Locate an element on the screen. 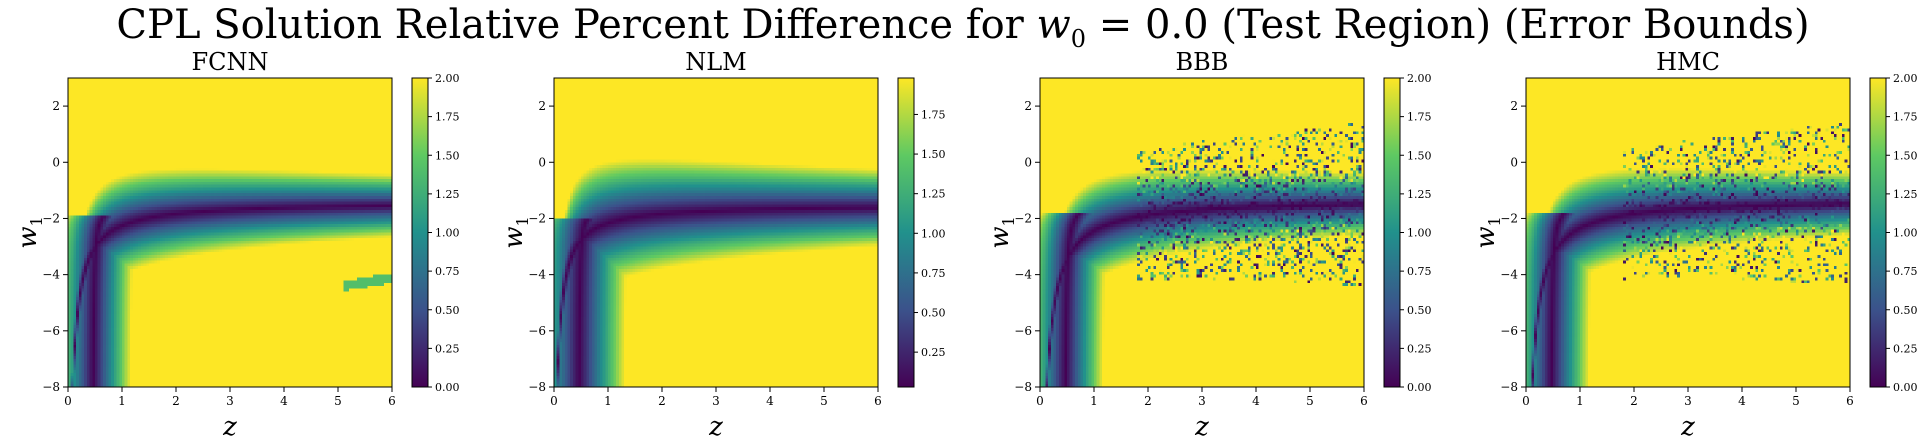 This screenshot has height=448, width=1926. title-suffix: (Test Region) (Error Bounds) is located at coordinates (1515, 25).